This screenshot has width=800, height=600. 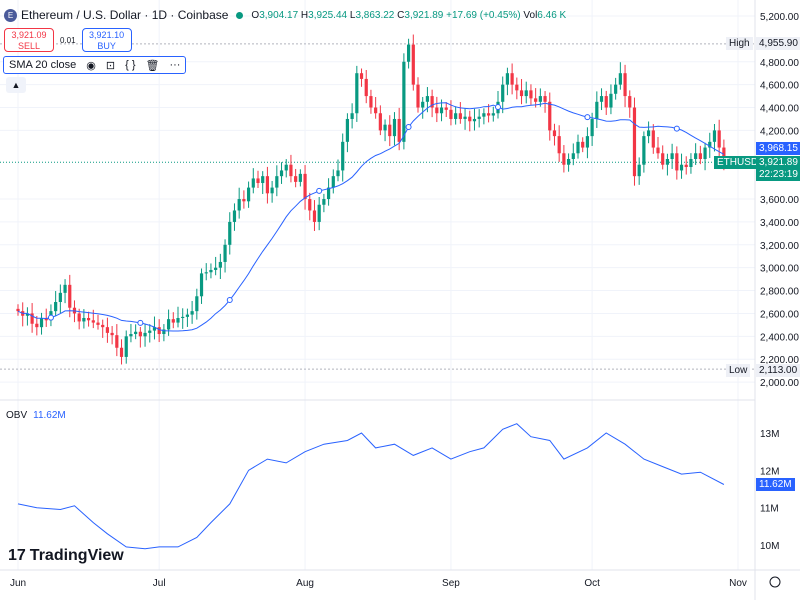 What do you see at coordinates (779, 314) in the screenshot?
I see `price-tick-label: 2,600.00` at bounding box center [779, 314].